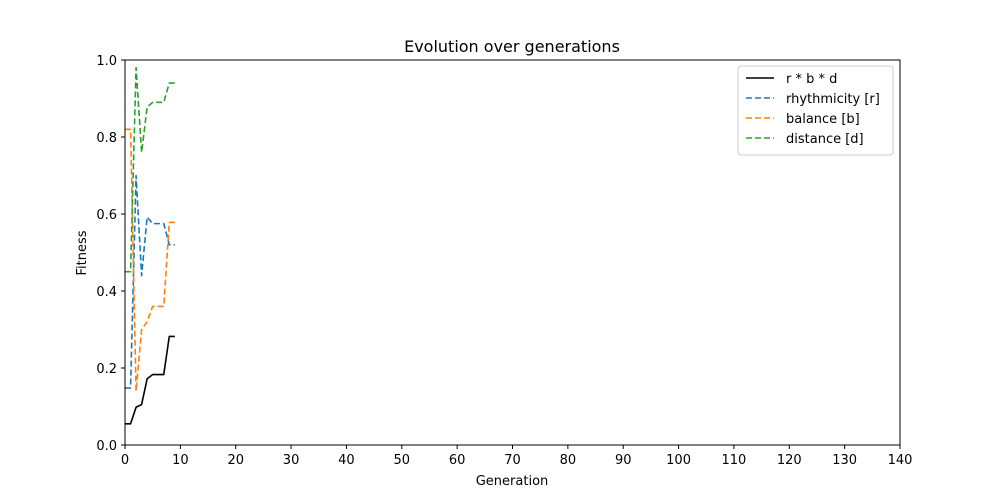 The width and height of the screenshot is (1000, 500). What do you see at coordinates (106, 61) in the screenshot?
I see `y-tick-label: 1.0` at bounding box center [106, 61].